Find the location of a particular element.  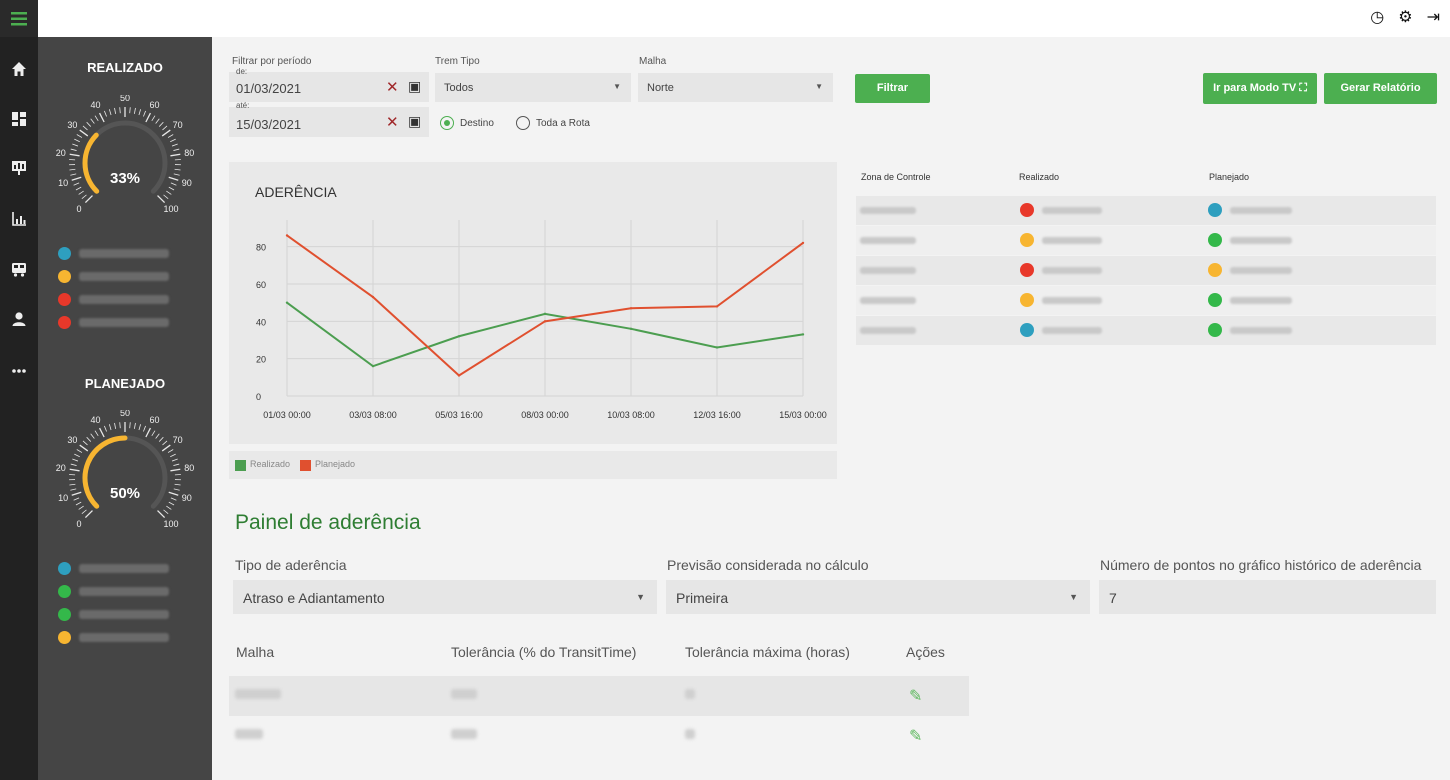

nav-rail is located at coordinates (19, 390).